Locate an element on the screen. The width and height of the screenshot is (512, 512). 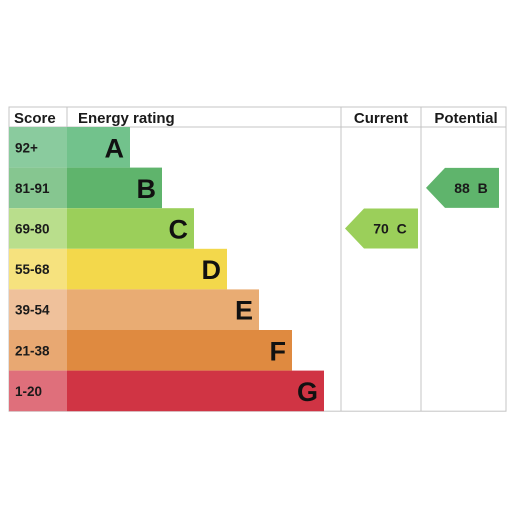
current-rating-arrow-label: 70 C is located at coordinates (389, 229).